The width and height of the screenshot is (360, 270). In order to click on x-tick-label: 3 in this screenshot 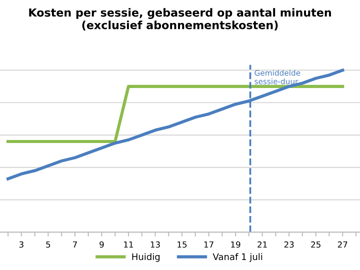, I will do `click(21, 244)`.